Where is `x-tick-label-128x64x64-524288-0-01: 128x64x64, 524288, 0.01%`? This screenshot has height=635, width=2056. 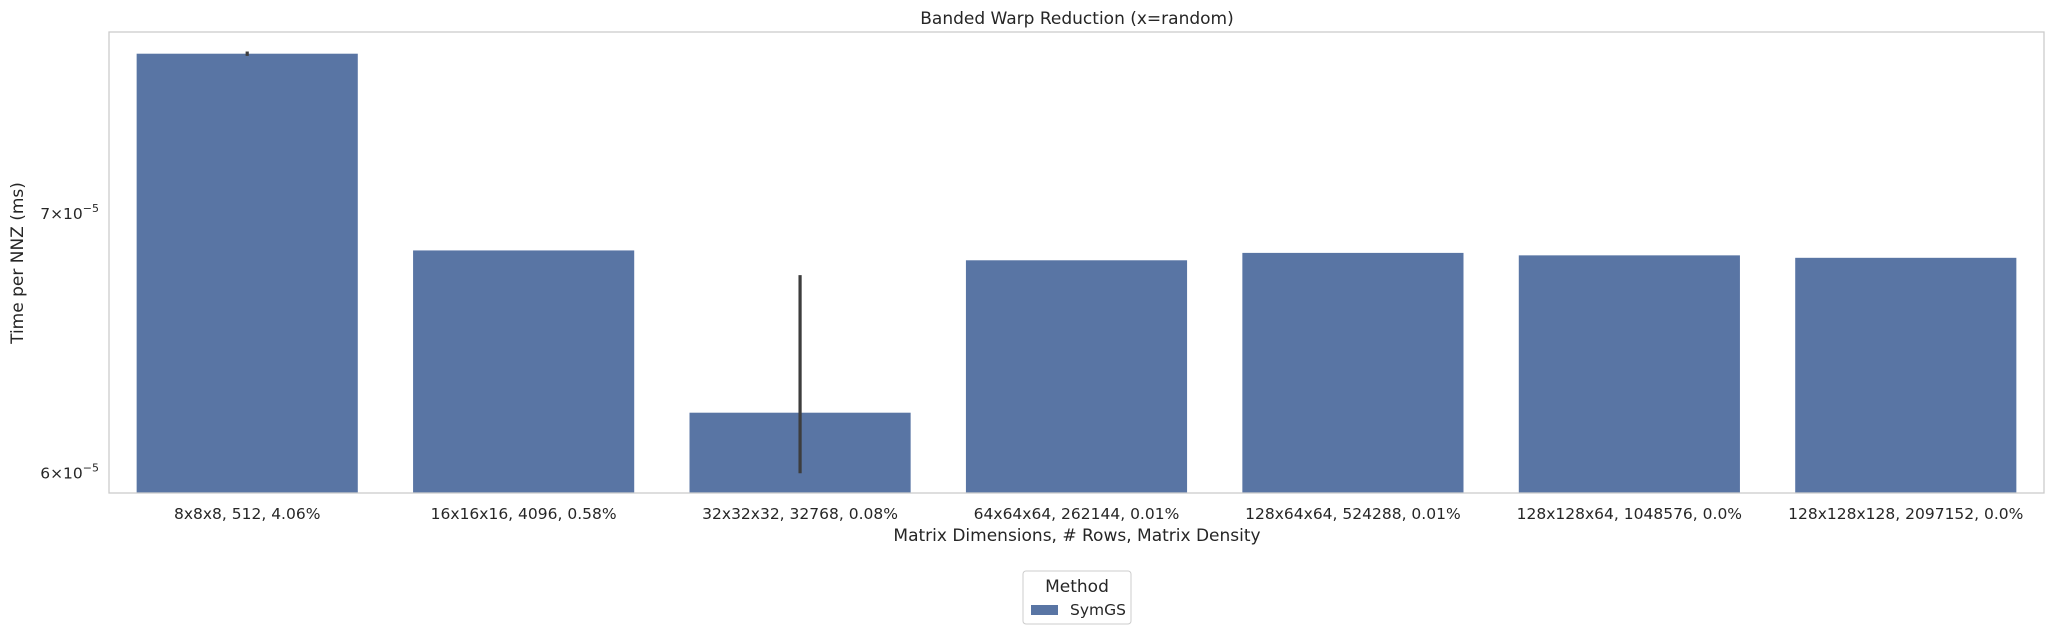 x-tick-label-128x64x64-524288-0-01: 128x64x64, 524288, 0.01% is located at coordinates (1353, 514).